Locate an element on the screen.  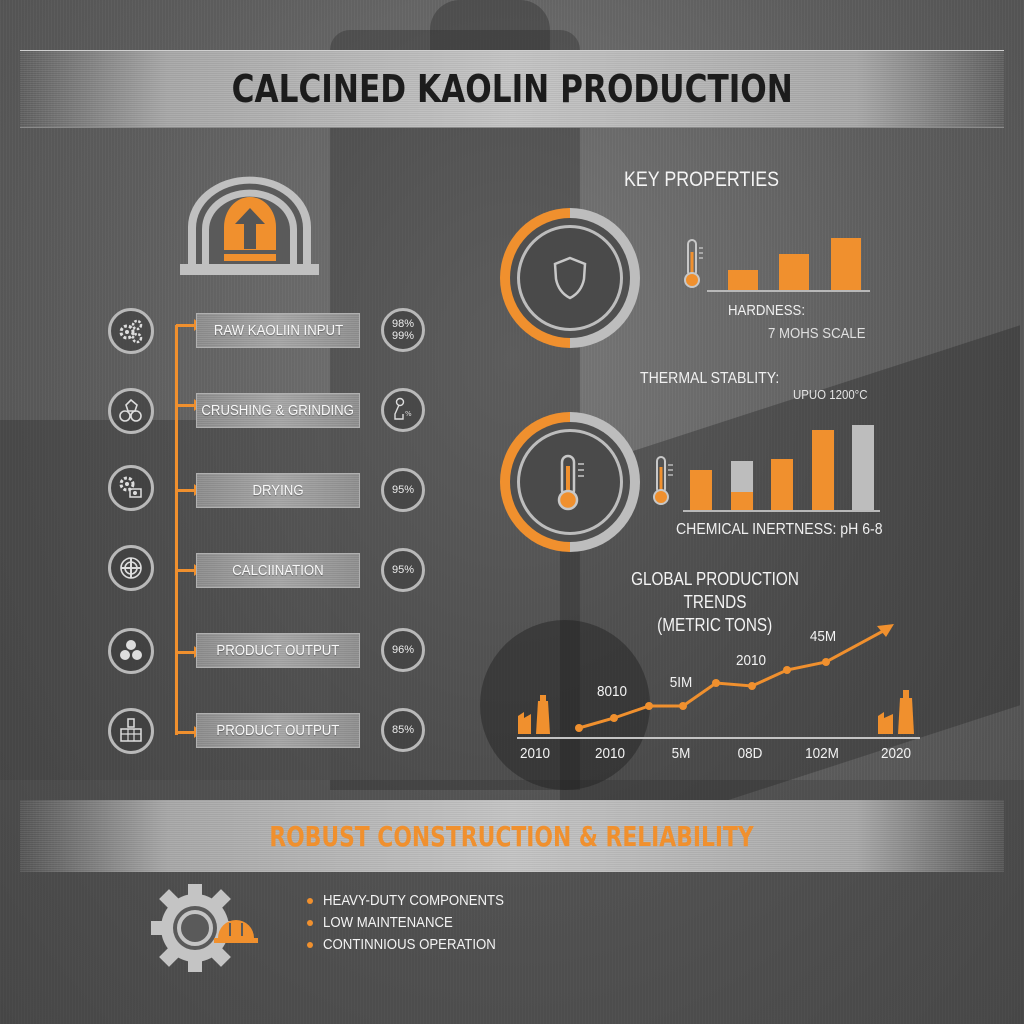
thermal-stability-value: UPUO 1200°C is located at coordinates (830, 394).